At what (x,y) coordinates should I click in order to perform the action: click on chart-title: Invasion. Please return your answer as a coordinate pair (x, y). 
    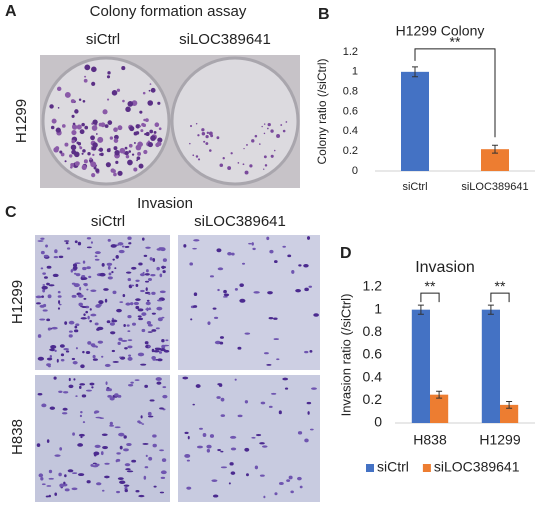
    Looking at the image, I should click on (445, 267).